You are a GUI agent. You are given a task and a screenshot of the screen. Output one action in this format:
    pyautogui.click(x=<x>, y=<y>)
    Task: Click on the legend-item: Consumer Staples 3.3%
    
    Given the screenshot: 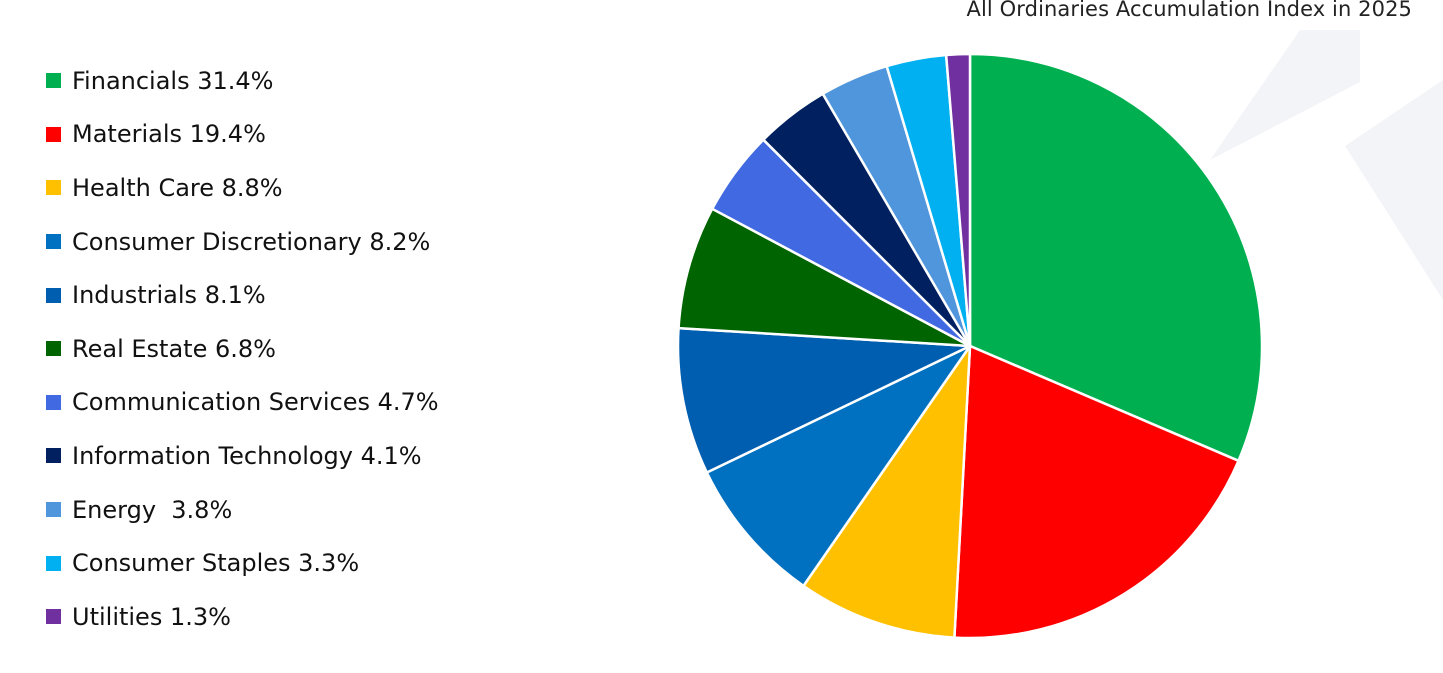 What is the action you would take?
    pyautogui.click(x=242, y=563)
    